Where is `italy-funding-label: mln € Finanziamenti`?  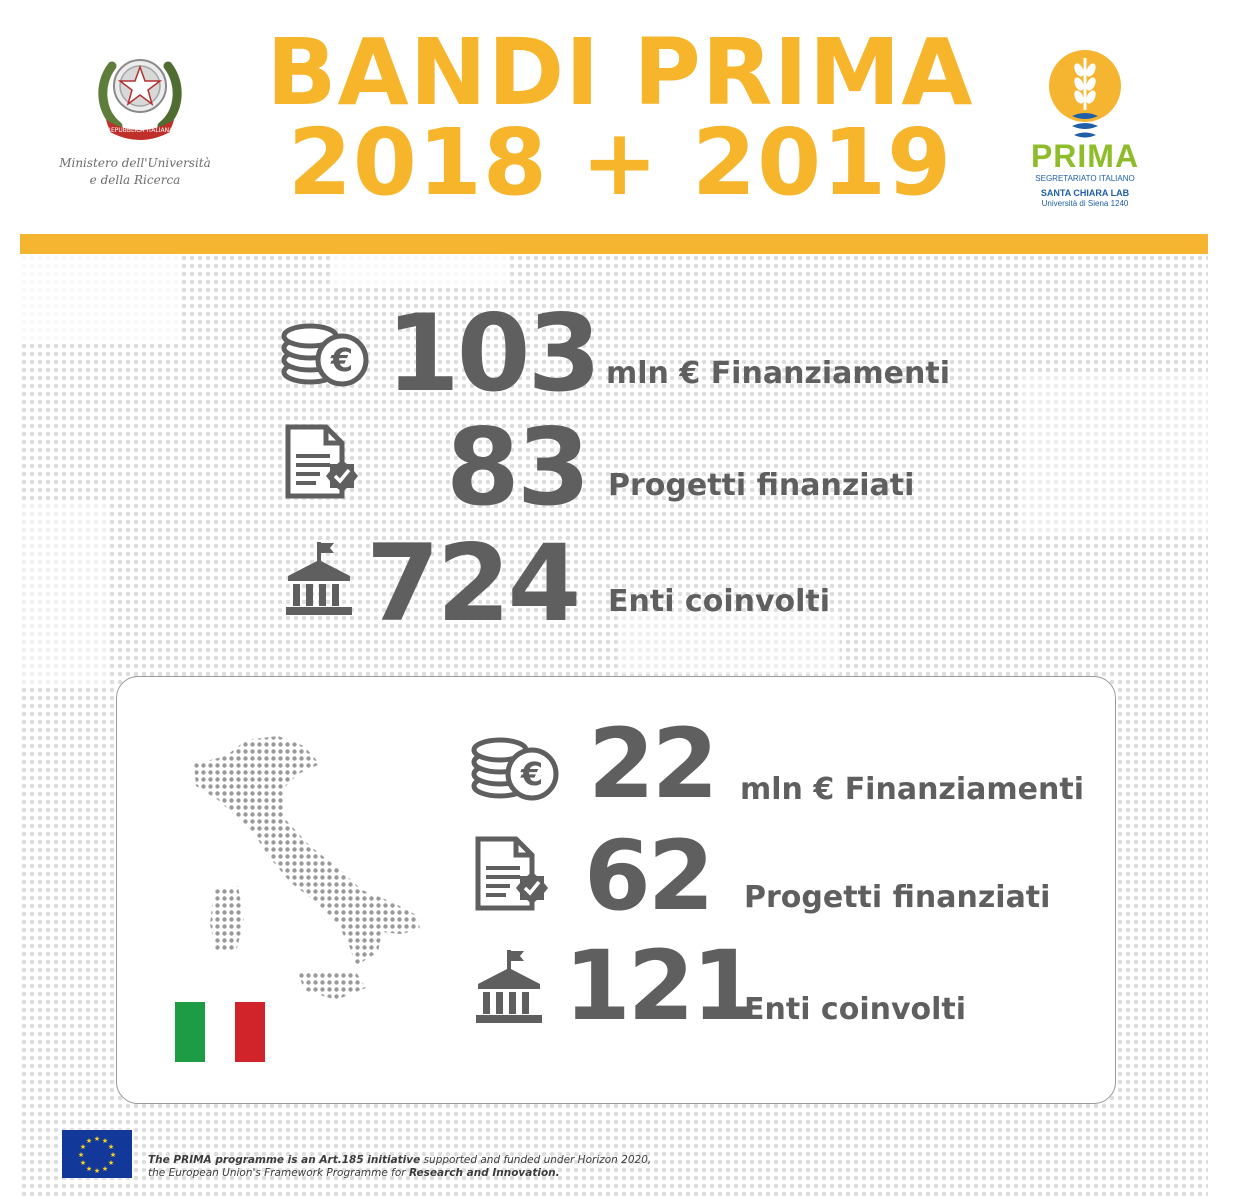 italy-funding-label: mln € Finanziamenti is located at coordinates (912, 789).